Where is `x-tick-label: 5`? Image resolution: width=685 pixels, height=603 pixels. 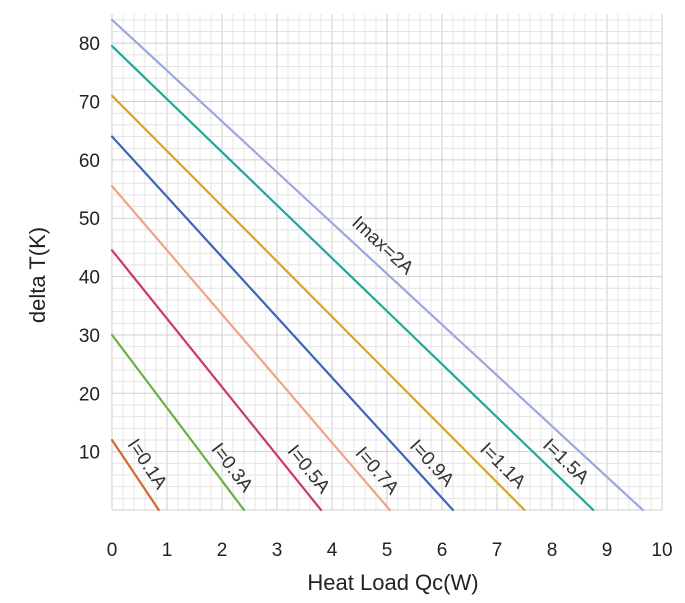
x-tick-label: 5 is located at coordinates (387, 550).